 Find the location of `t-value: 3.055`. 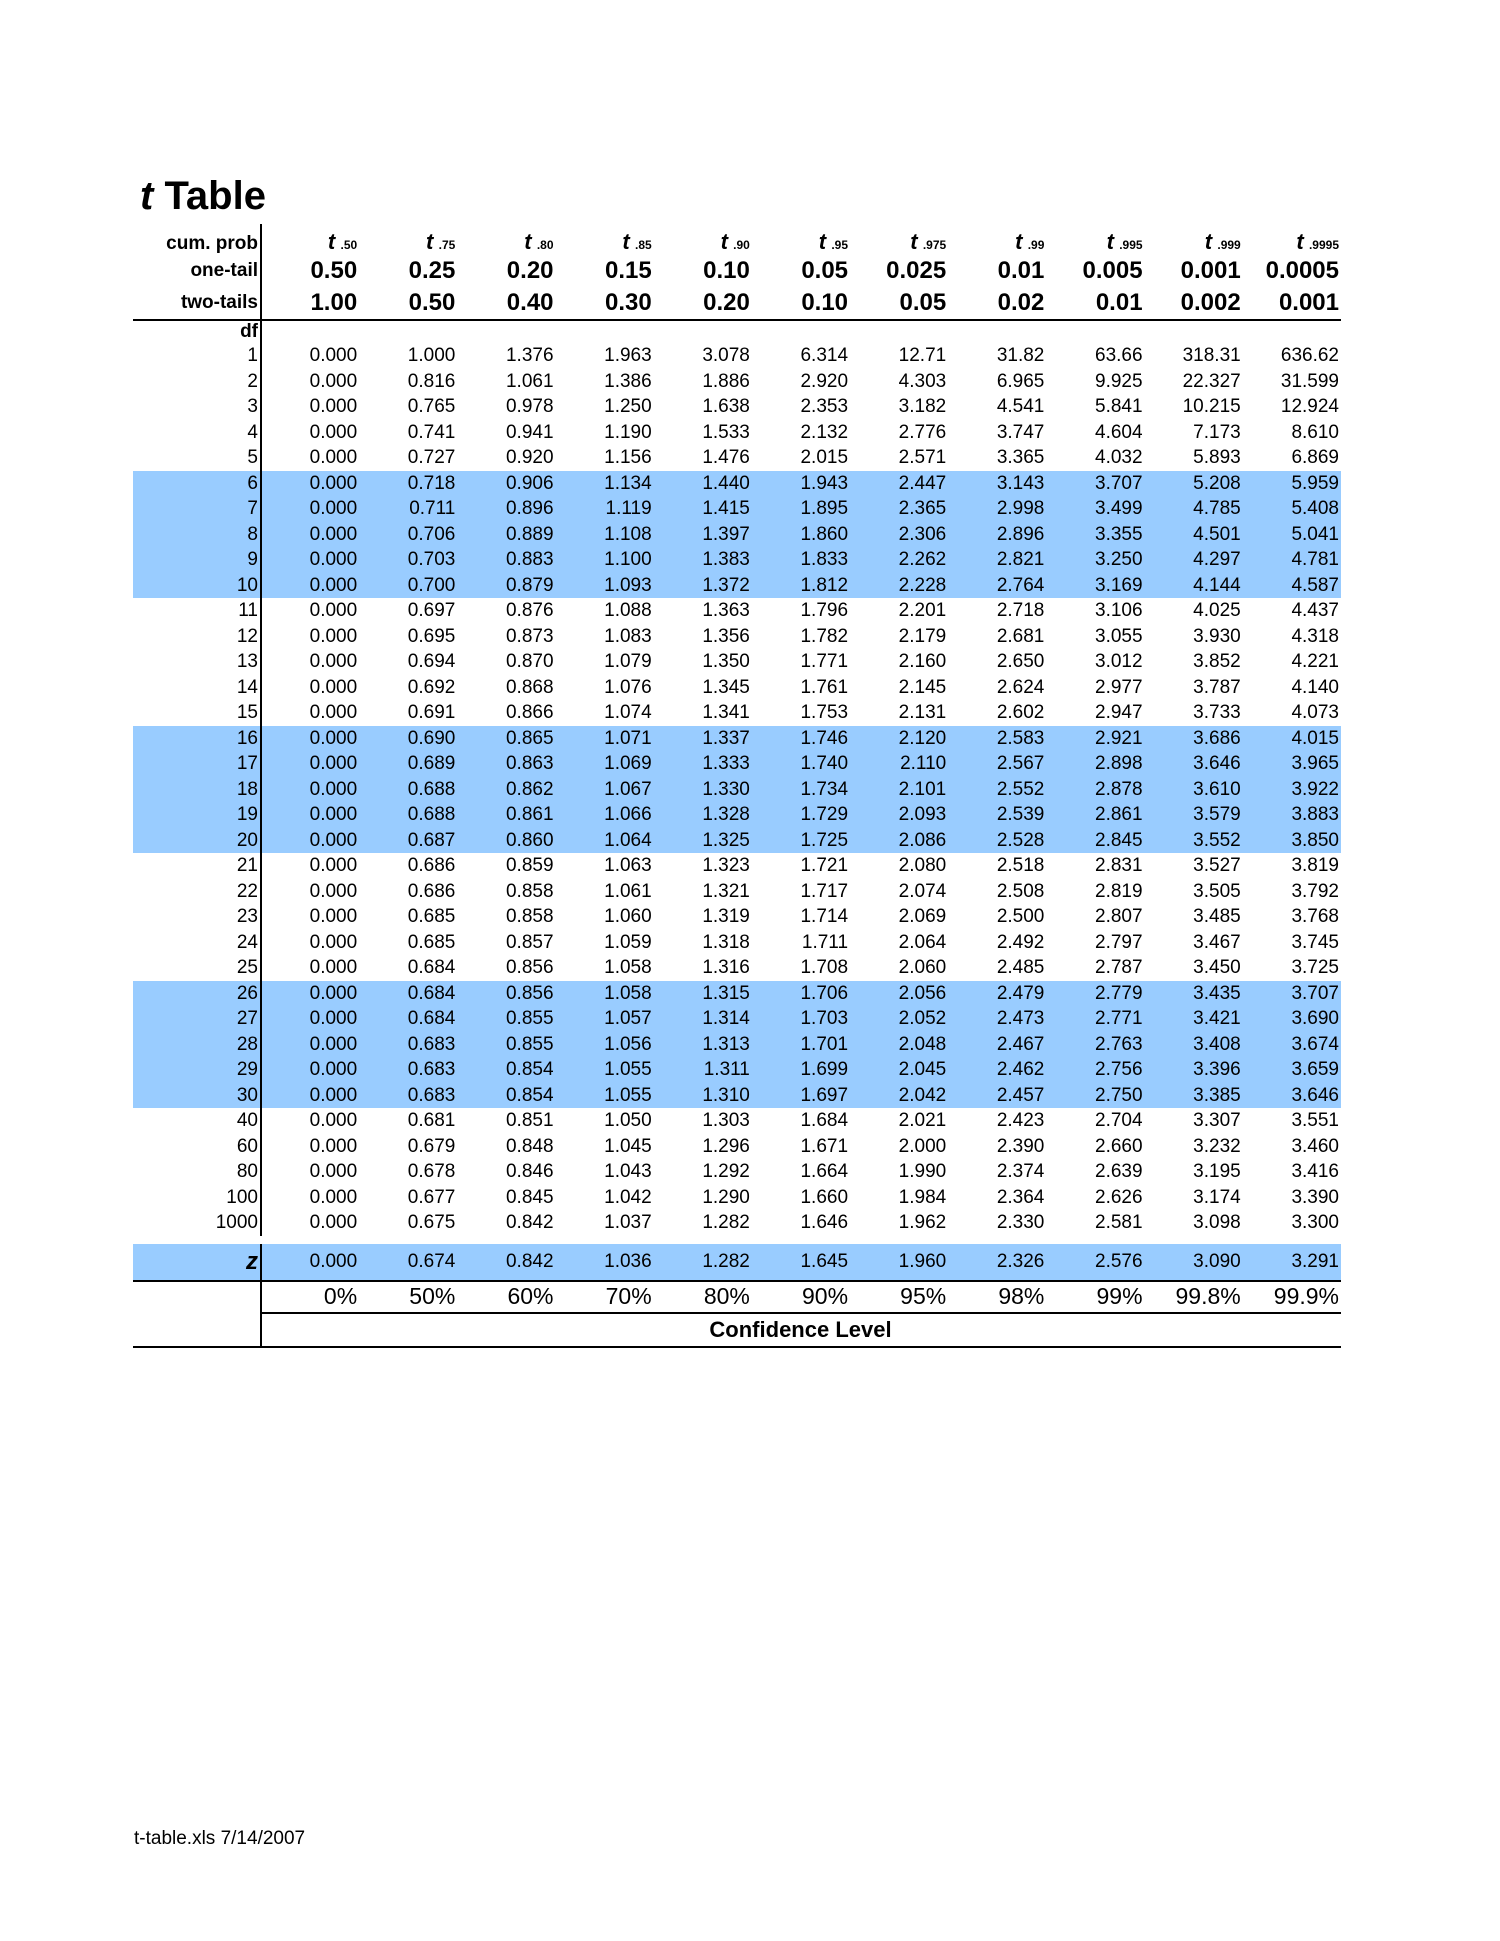

t-value: 3.055 is located at coordinates (1119, 636).